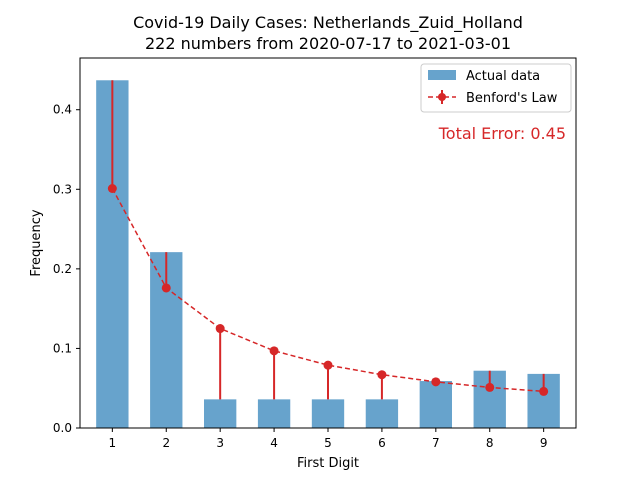 The image size is (640, 480). Describe the element at coordinates (503, 76) in the screenshot. I see `legend-label-actual: Actual data` at that location.